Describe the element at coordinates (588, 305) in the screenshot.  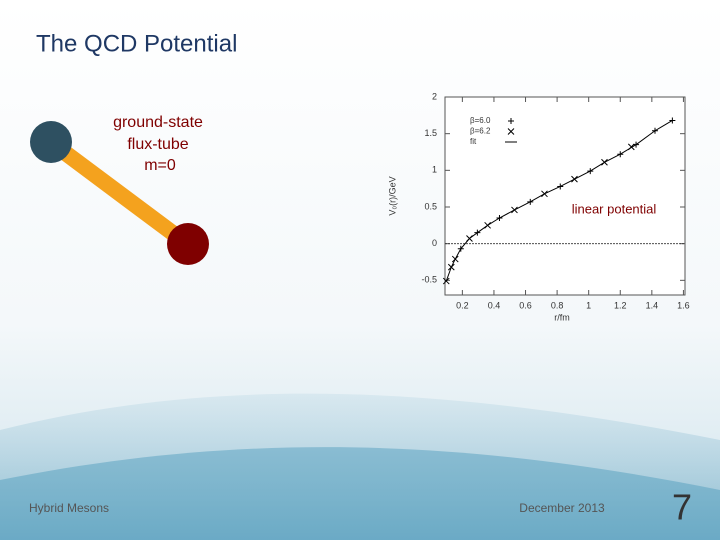
I see `x-tick-label: 1` at that location.